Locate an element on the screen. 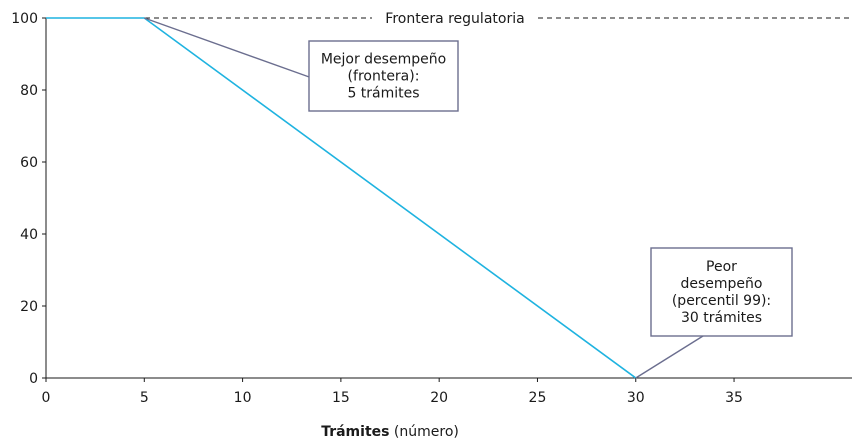  frontier-group: Frontera regulatoria is located at coordinates (449, 19).